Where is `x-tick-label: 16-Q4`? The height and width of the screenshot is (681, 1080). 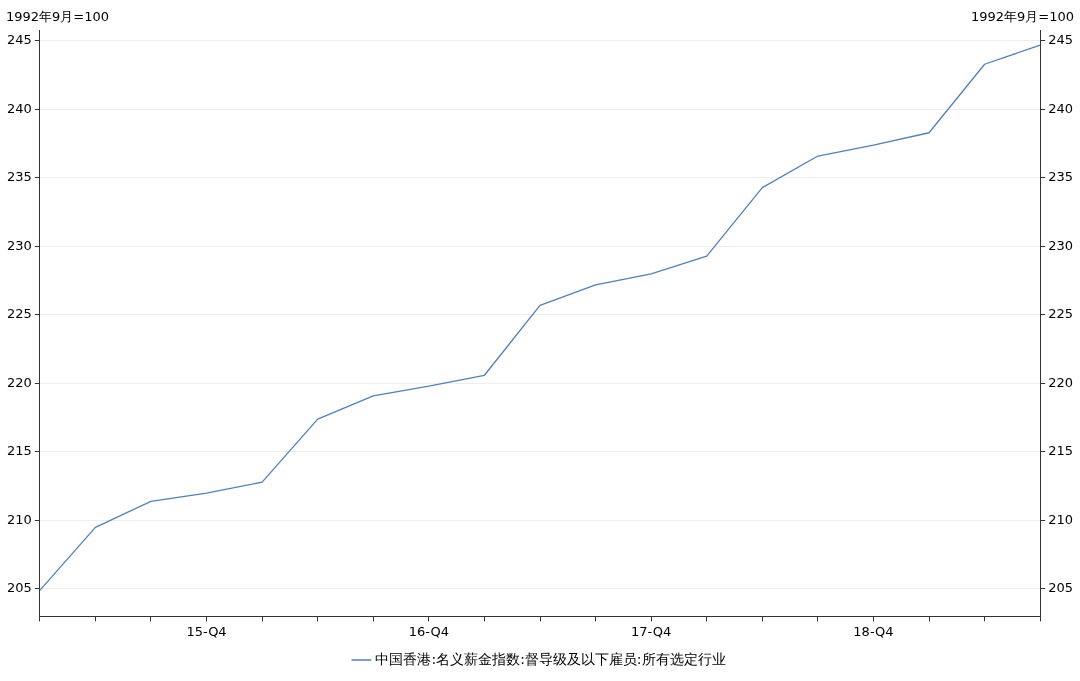
x-tick-label: 16-Q4 is located at coordinates (428, 631).